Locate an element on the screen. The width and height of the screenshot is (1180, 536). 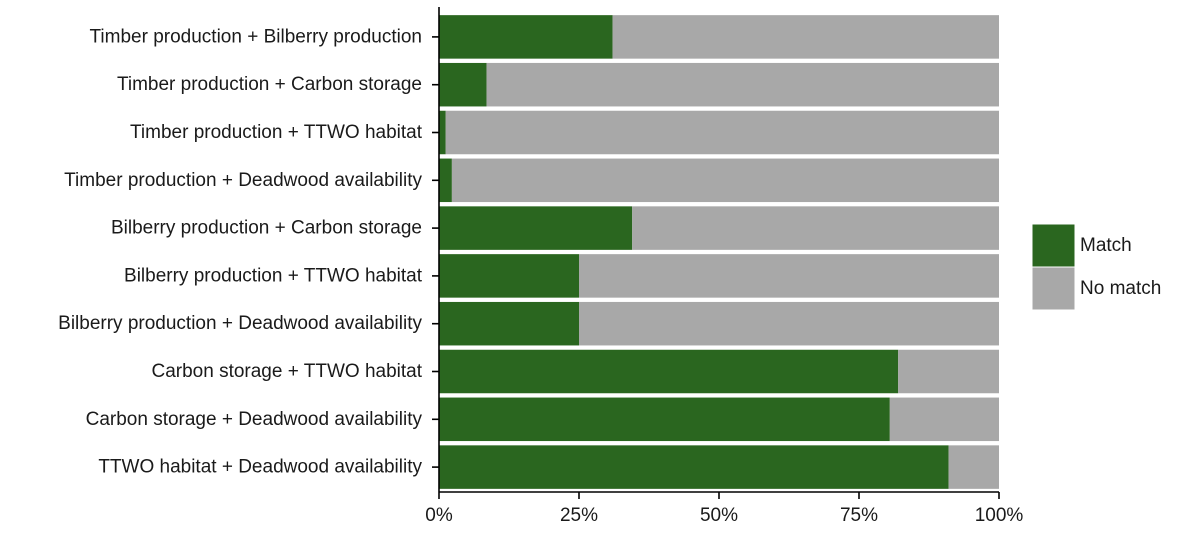
x-tick-label: 0% is located at coordinates (439, 515).